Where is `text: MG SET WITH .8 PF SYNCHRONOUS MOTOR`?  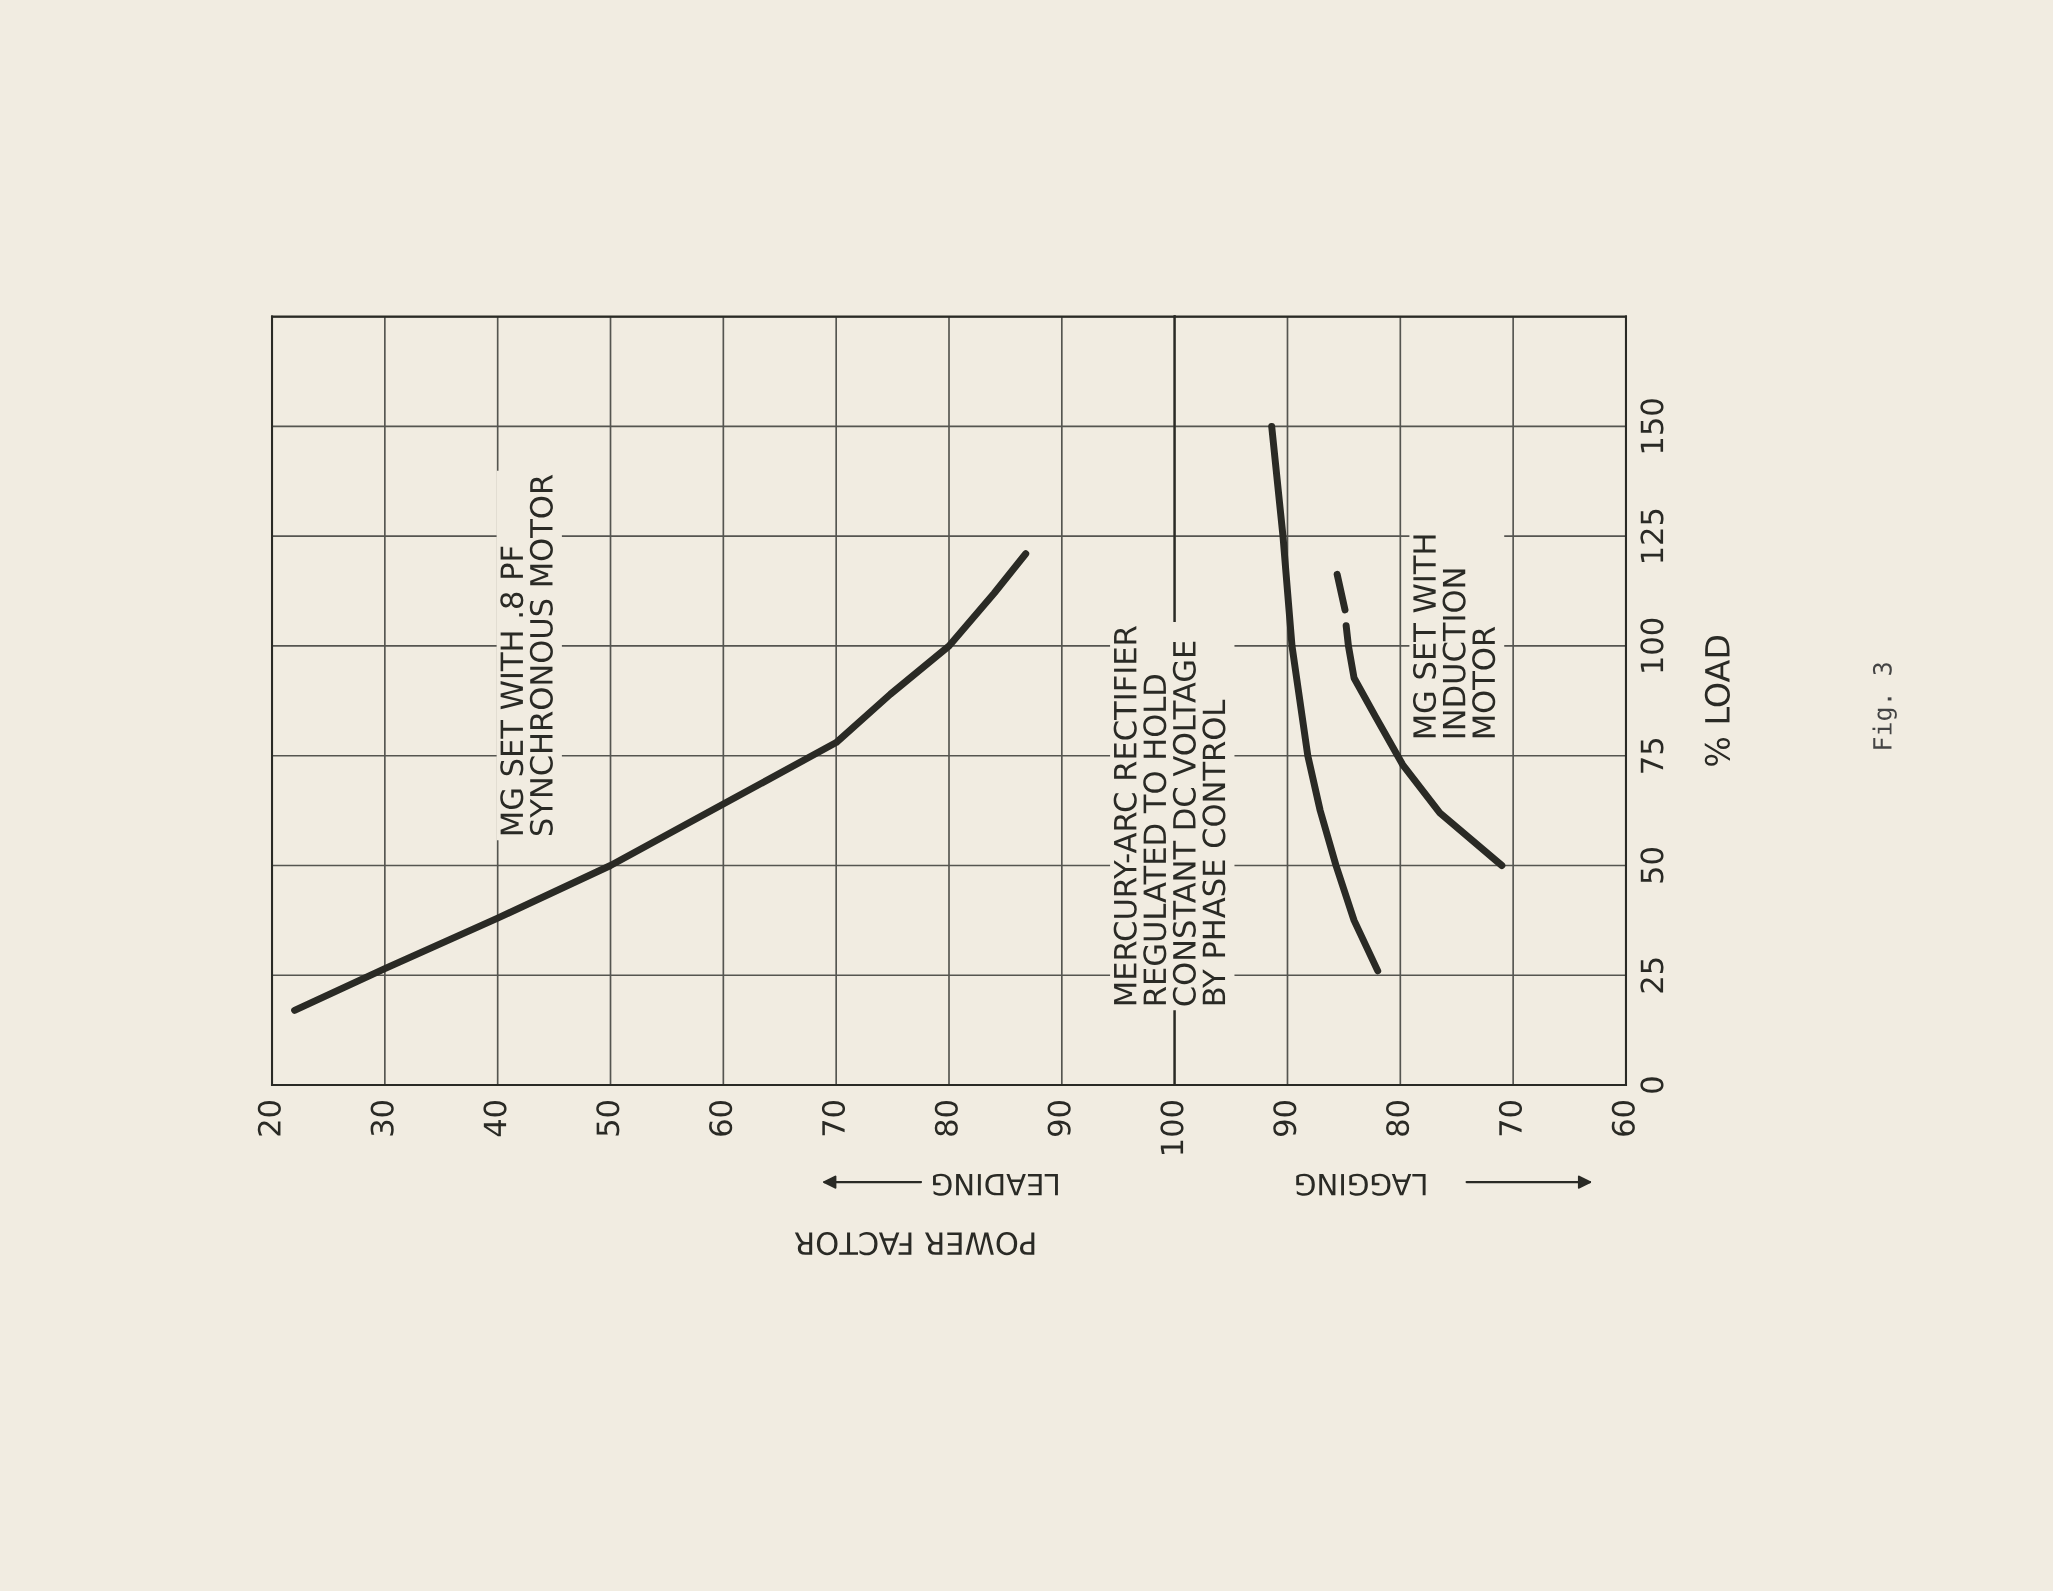 text: MG SET WITH .8 PF SYNCHRONOUS MOTOR is located at coordinates (526, 655).